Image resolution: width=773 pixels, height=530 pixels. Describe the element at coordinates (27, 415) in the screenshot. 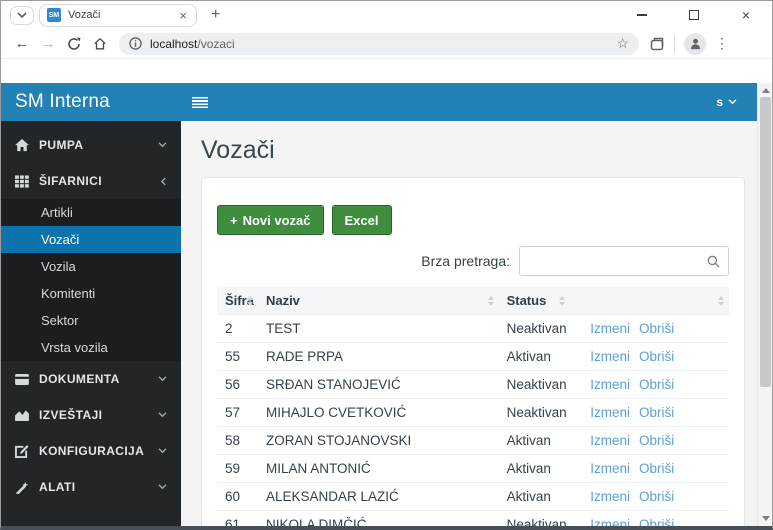

I see `chart-icon` at that location.